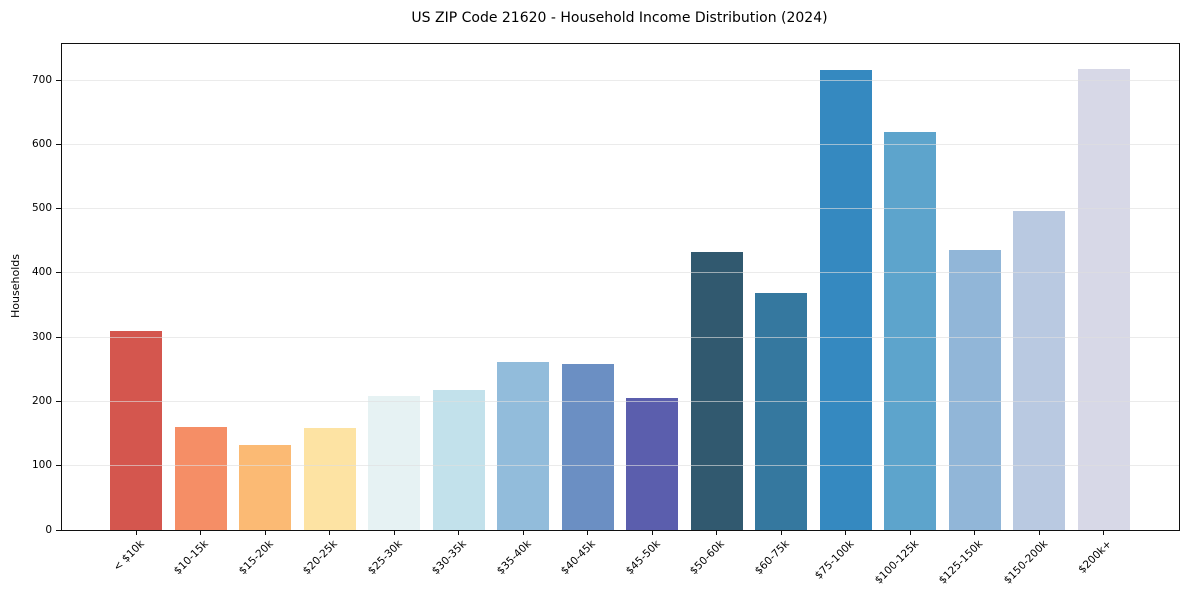 The height and width of the screenshot is (590, 1189). I want to click on x-tick-label: $40-45k, so click(579, 558).